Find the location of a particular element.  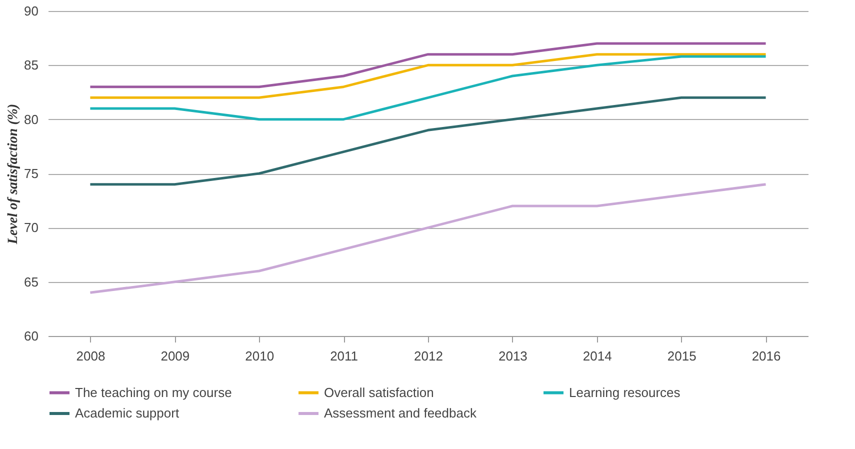

legend-label: The teaching on my course is located at coordinates (153, 392).